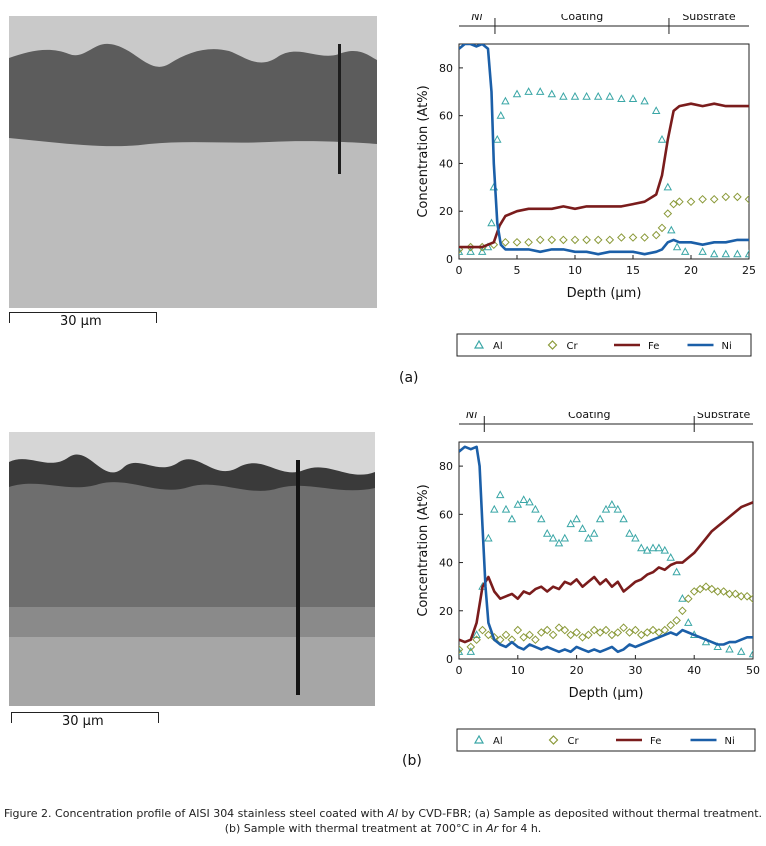  I want to click on chart-a-x-tick-label: 10, so click(575, 270).